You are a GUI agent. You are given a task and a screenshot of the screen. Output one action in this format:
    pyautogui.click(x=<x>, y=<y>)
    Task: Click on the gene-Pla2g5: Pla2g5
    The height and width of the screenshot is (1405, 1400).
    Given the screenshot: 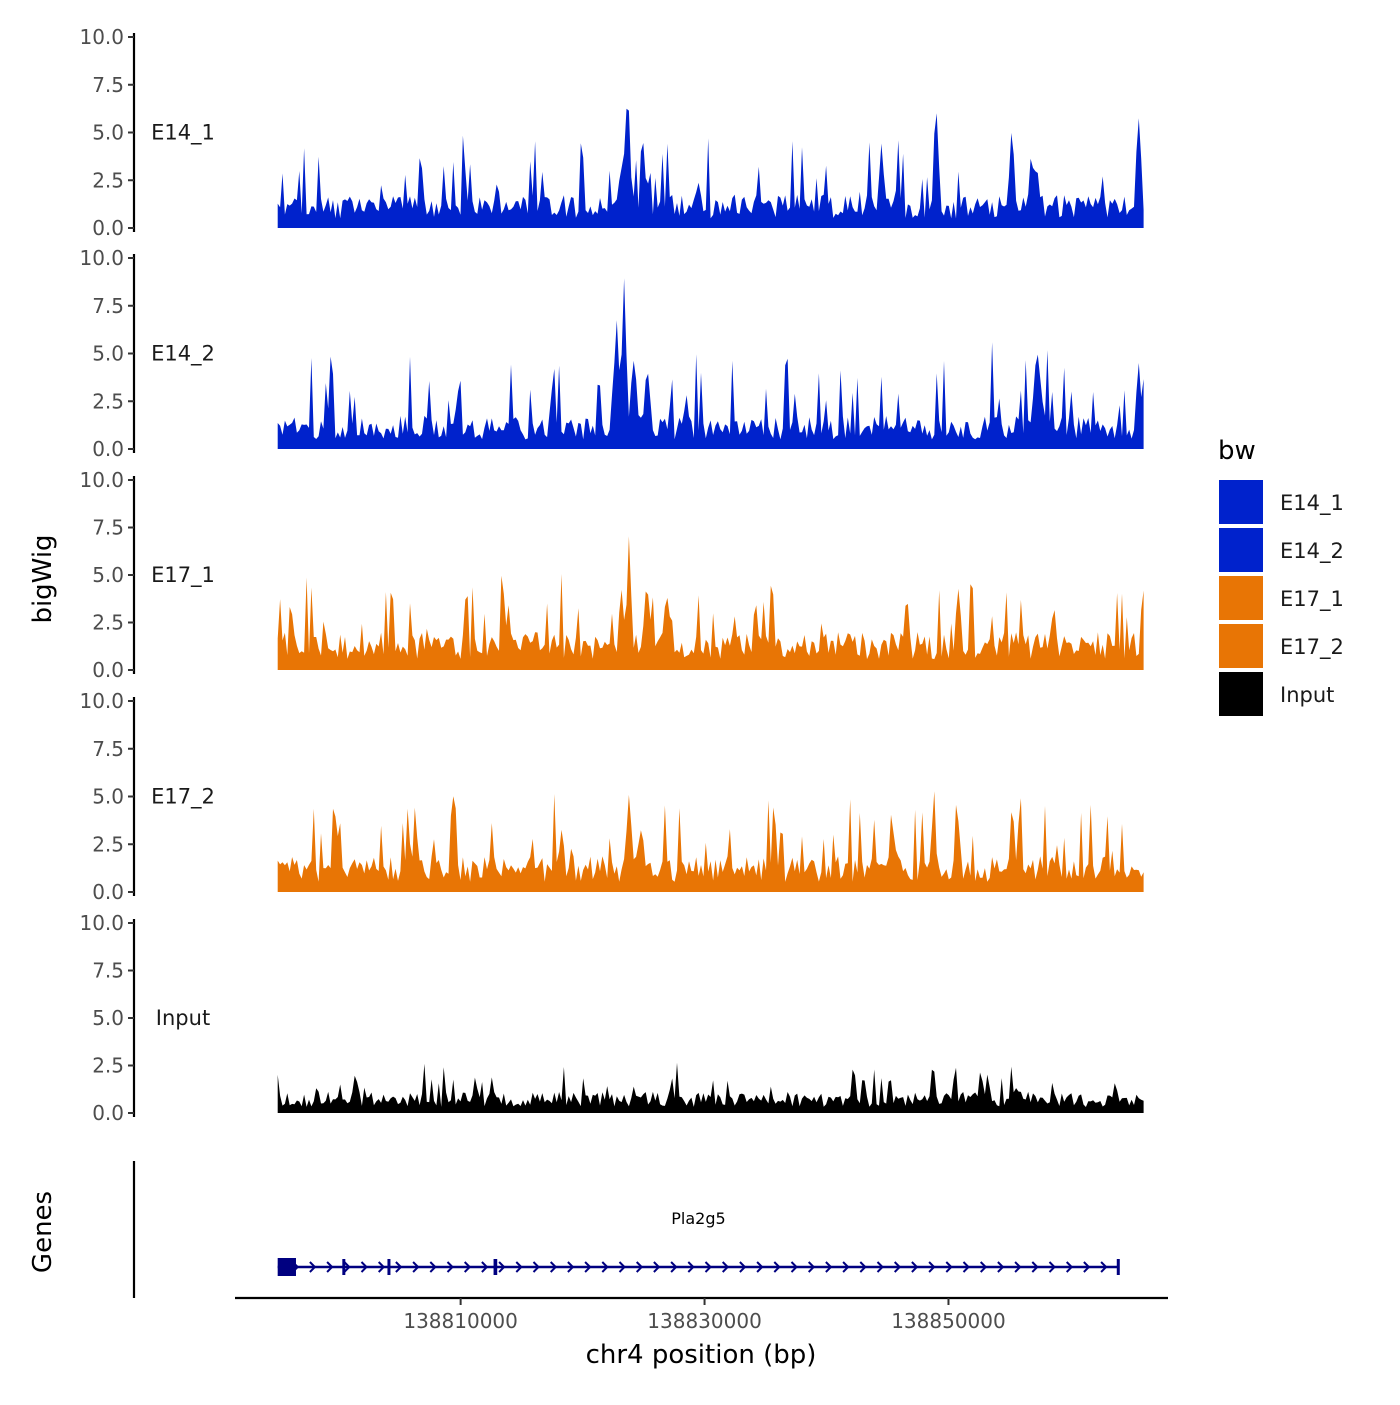 What is the action you would take?
    pyautogui.click(x=698, y=1242)
    